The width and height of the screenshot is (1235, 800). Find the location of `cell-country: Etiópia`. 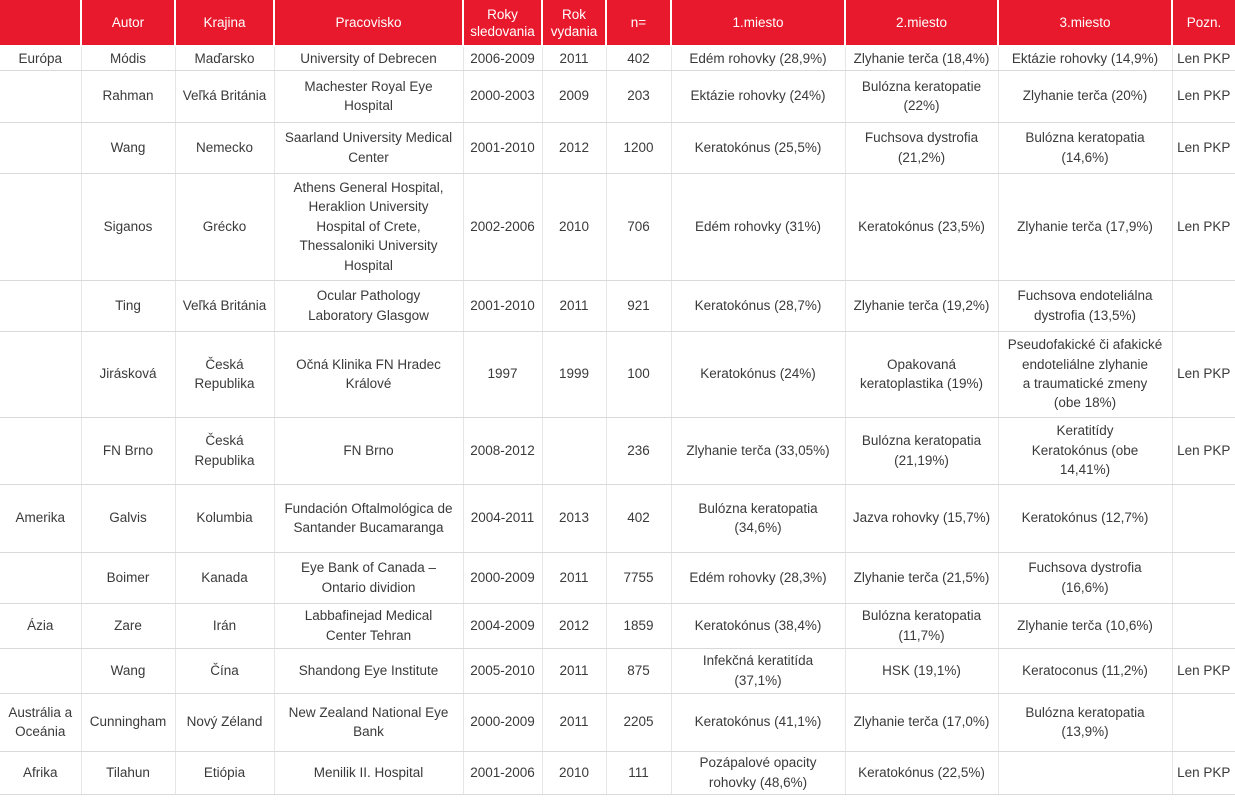

cell-country: Etiópia is located at coordinates (225, 773).